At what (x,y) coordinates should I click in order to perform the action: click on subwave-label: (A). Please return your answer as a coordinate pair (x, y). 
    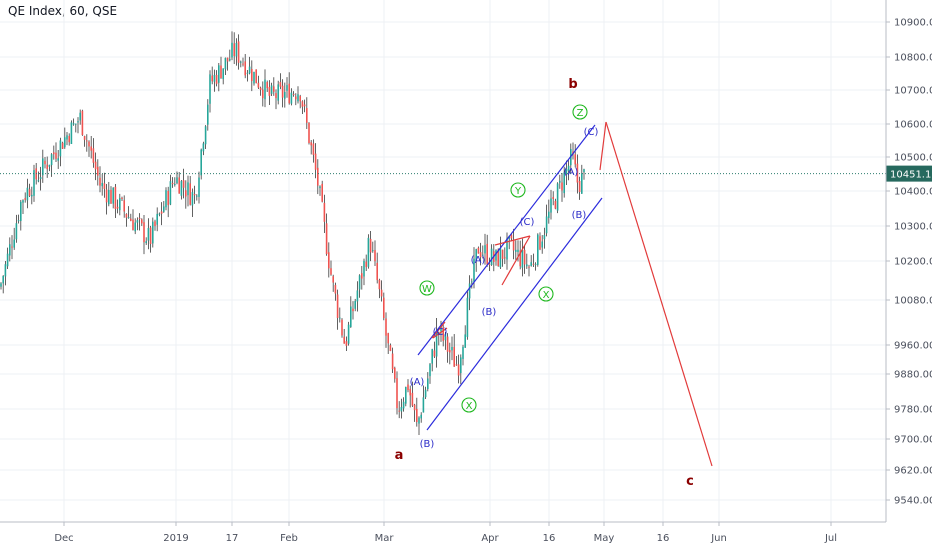
    Looking at the image, I should click on (571, 172).